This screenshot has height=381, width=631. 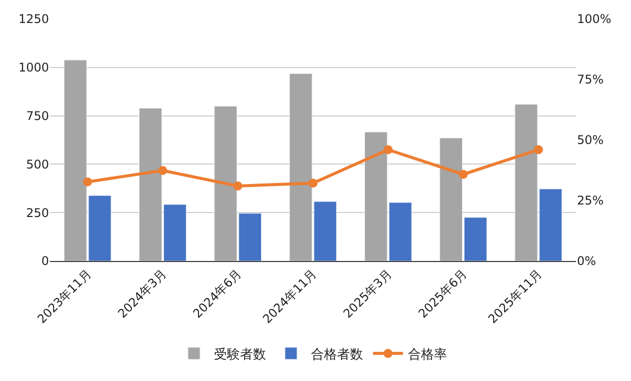 What do you see at coordinates (37, 164) in the screenshot?
I see `y-tick-label: 500` at bounding box center [37, 164].